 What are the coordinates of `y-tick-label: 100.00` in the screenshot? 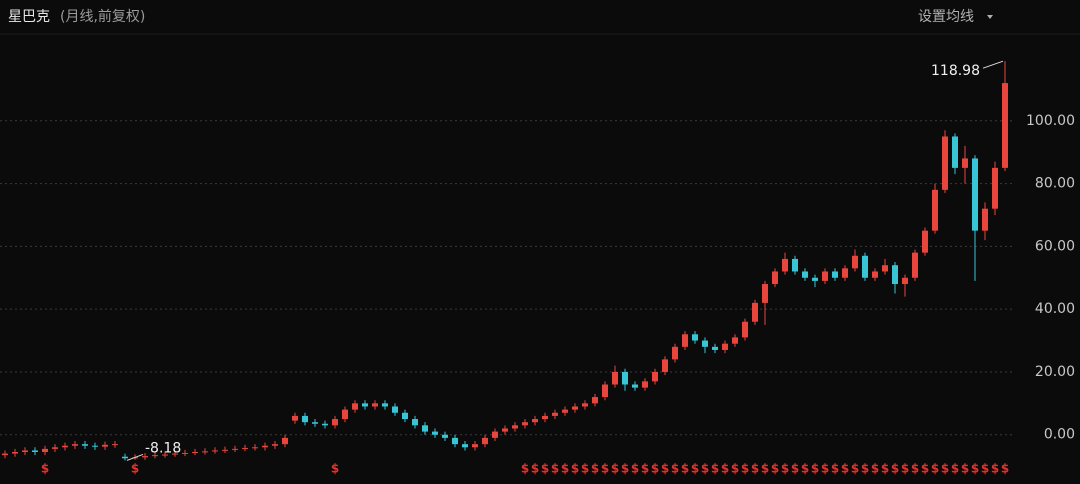 It's located at (1050, 121).